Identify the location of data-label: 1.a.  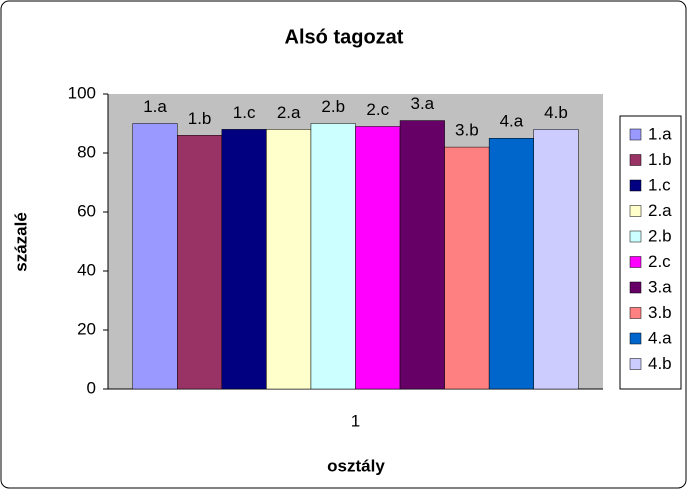
(155, 106).